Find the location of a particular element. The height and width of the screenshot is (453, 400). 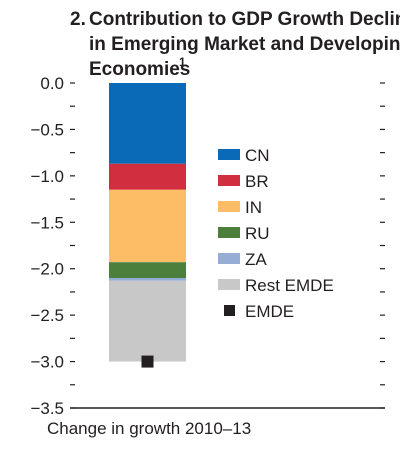

bar-segment-in is located at coordinates (147, 226).